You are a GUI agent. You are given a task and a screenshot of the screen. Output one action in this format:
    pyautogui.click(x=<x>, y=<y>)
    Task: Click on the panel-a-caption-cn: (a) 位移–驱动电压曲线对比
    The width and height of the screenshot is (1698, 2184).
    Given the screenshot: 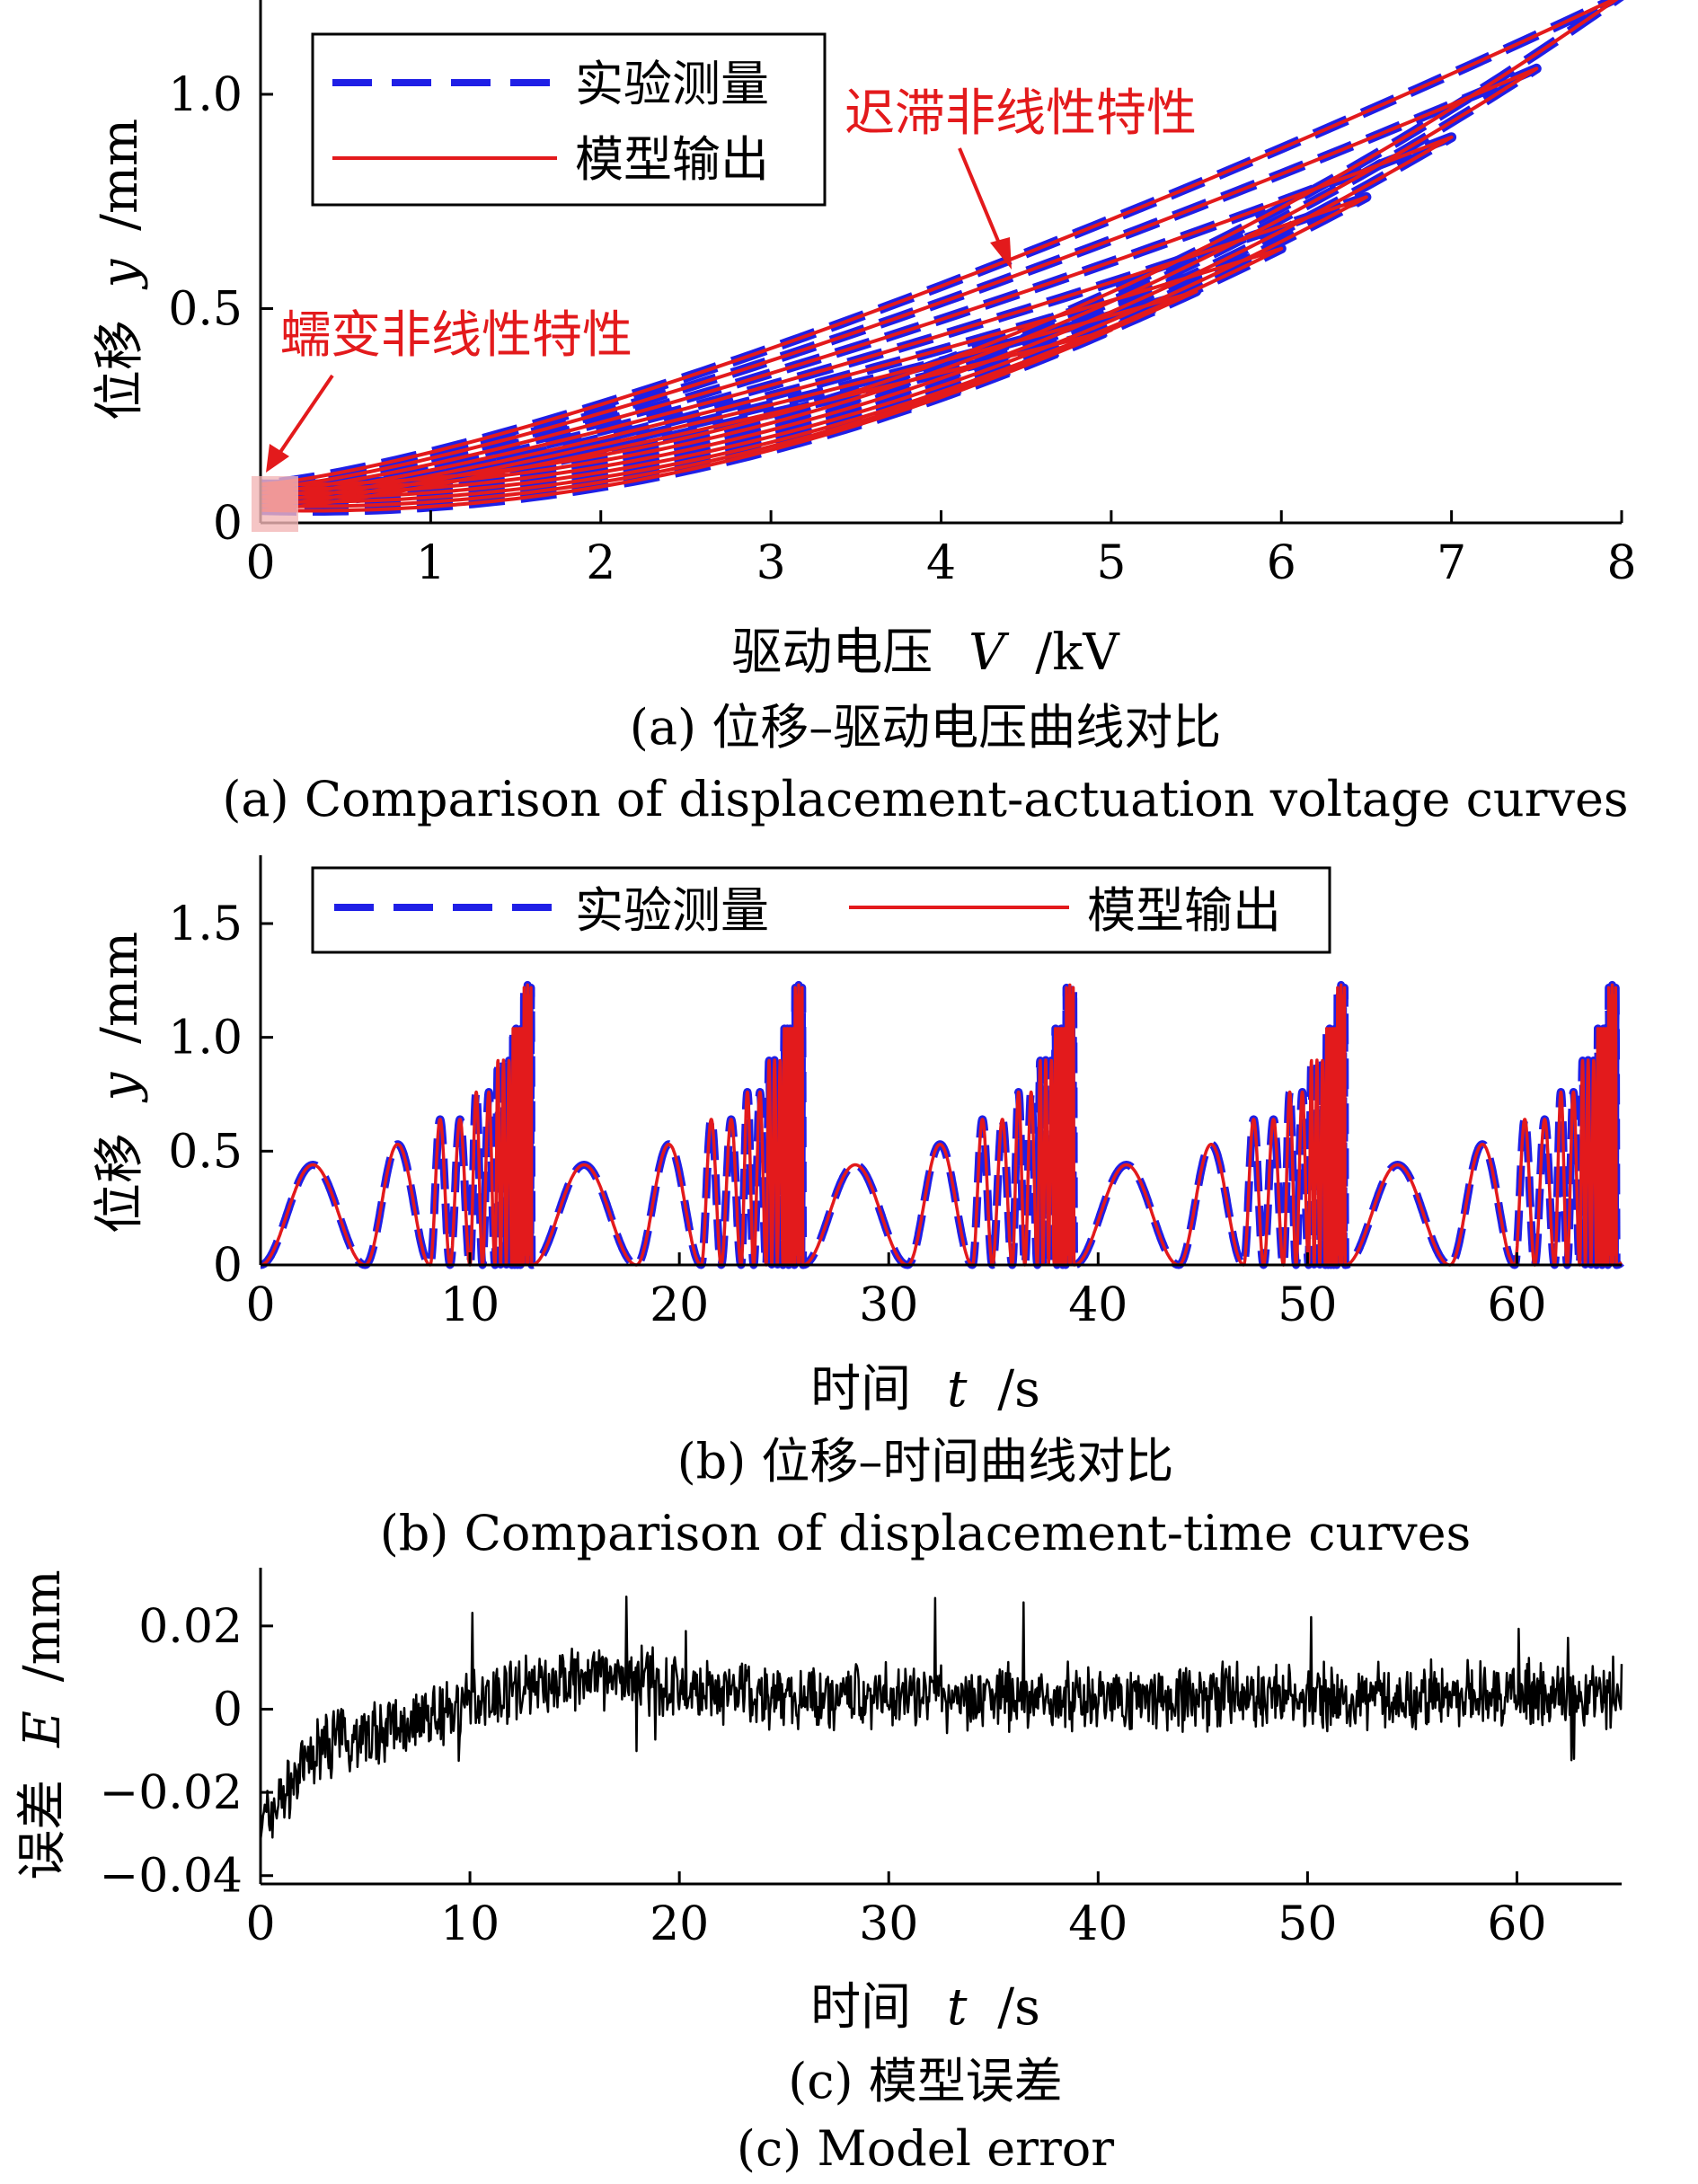 What is the action you would take?
    pyautogui.click(x=926, y=728)
    